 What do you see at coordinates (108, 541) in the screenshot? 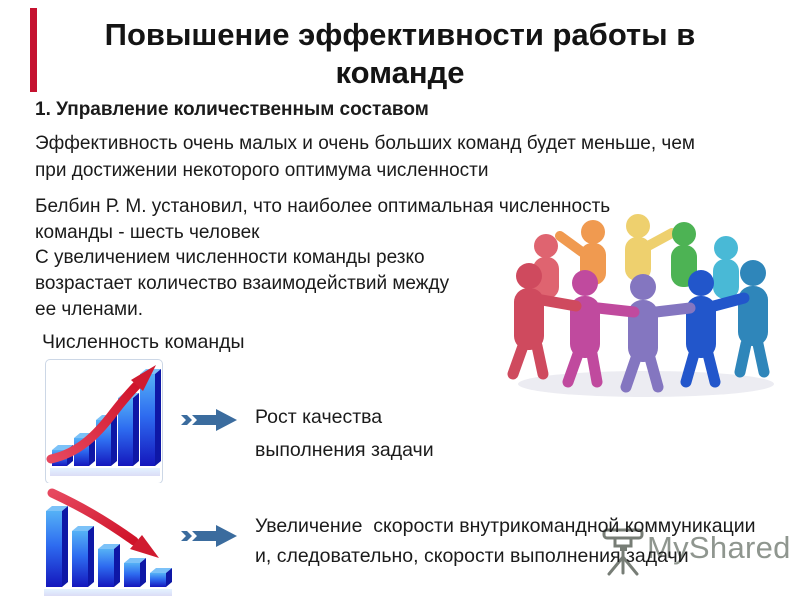
I see `falling-bar-chart-icon` at bounding box center [108, 541].